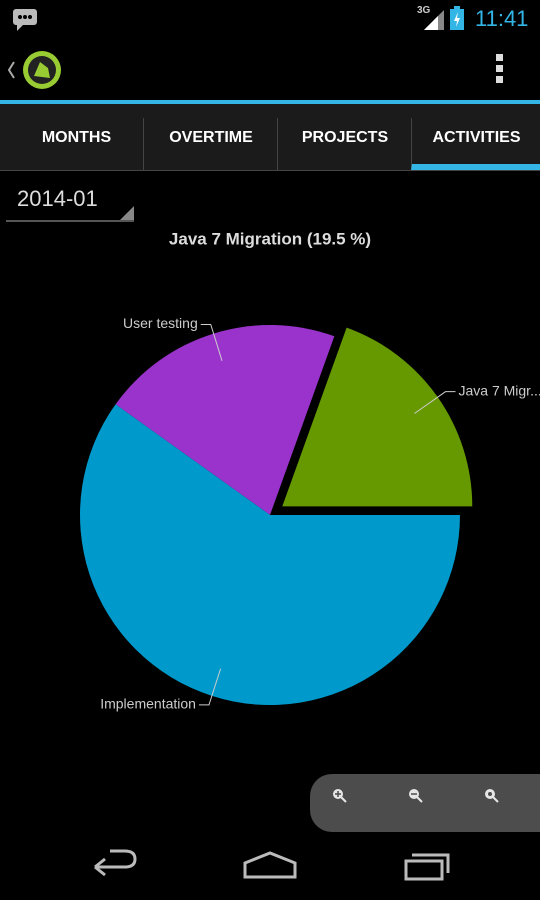 This screenshot has height=900, width=540. I want to click on spinner-arrow, so click(127, 213).